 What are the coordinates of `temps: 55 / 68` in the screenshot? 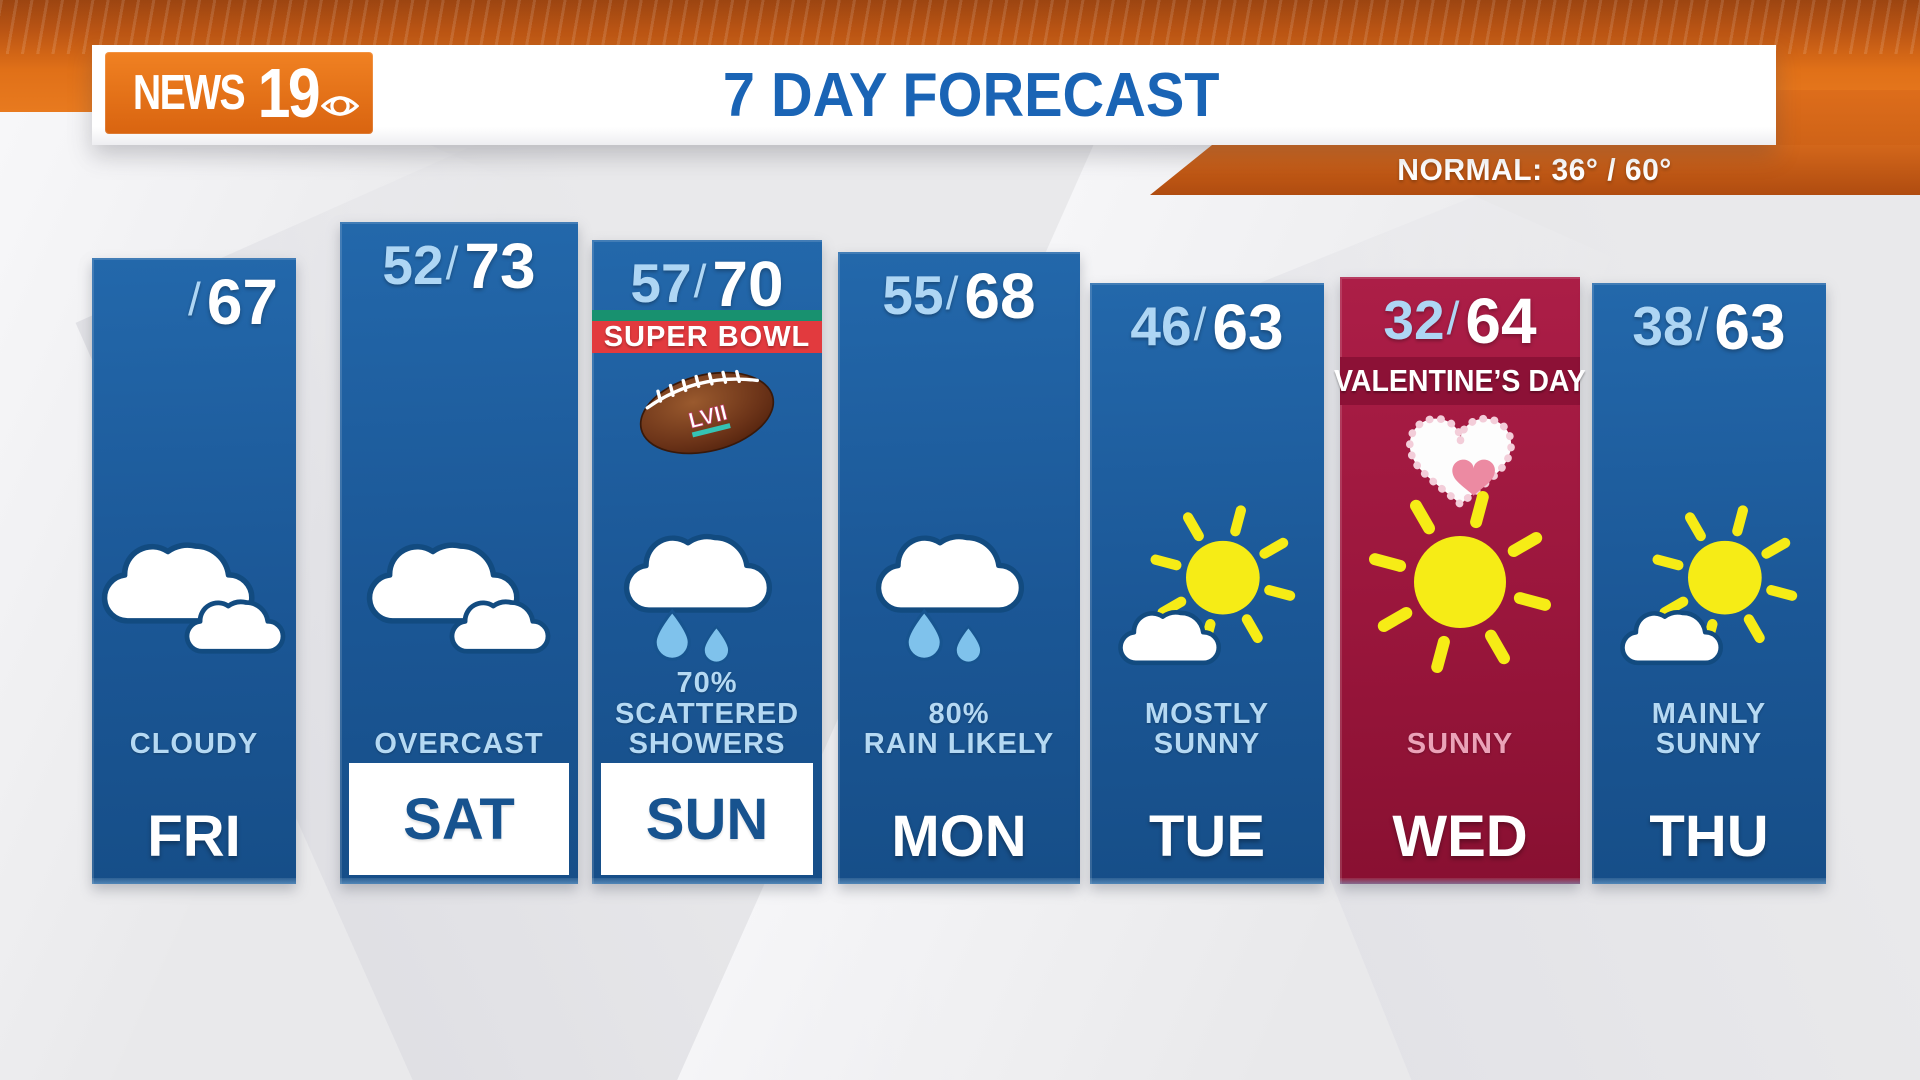 It's located at (959, 290).